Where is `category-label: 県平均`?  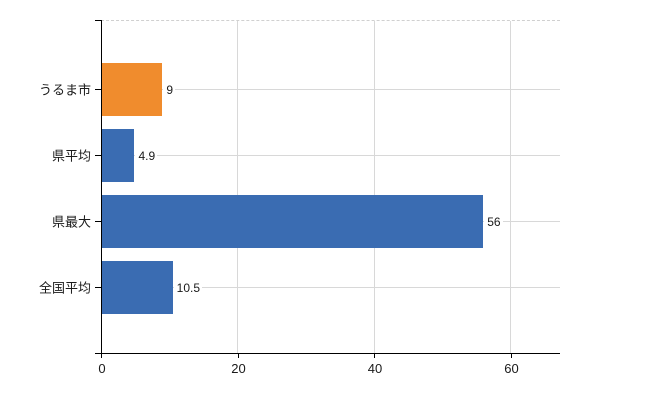 category-label: 県平均 is located at coordinates (71, 155).